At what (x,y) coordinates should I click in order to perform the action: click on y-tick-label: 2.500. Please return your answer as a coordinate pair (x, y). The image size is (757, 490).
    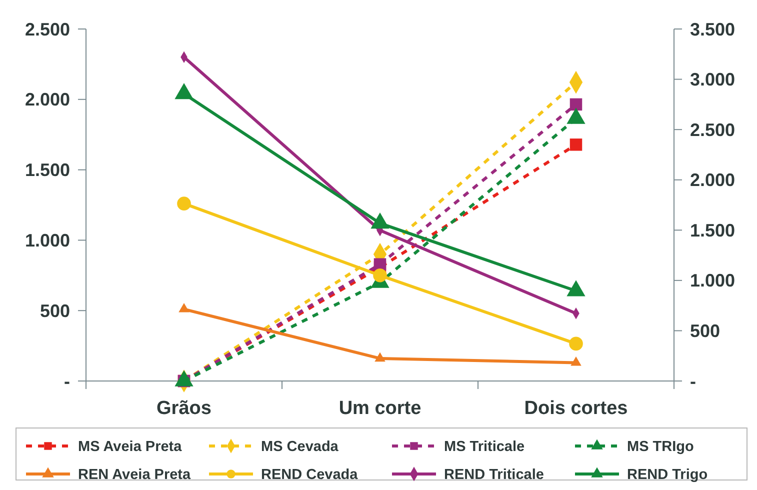
    Looking at the image, I should click on (47, 29).